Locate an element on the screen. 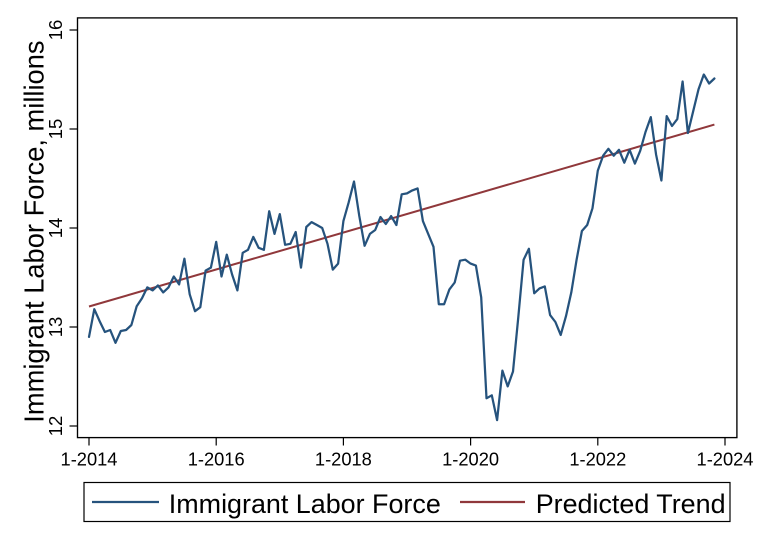 The image size is (768, 536). svg-text: 16 is located at coordinates (55, 30).